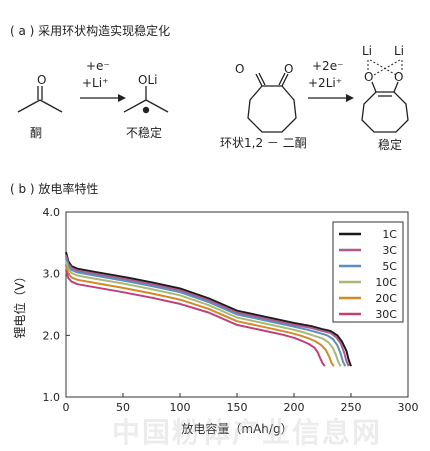  Describe the element at coordinates (331, 98) in the screenshot. I see `reaction-arrow-2-icon` at that location.